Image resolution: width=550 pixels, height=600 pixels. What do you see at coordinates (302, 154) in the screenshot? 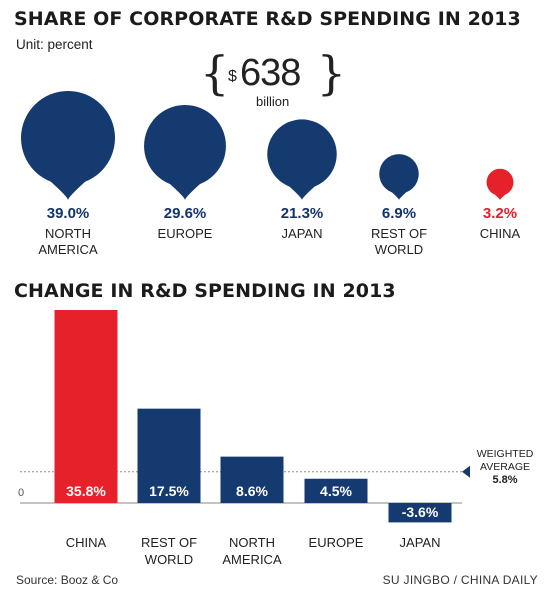
I see `bubble-japan` at bounding box center [302, 154].